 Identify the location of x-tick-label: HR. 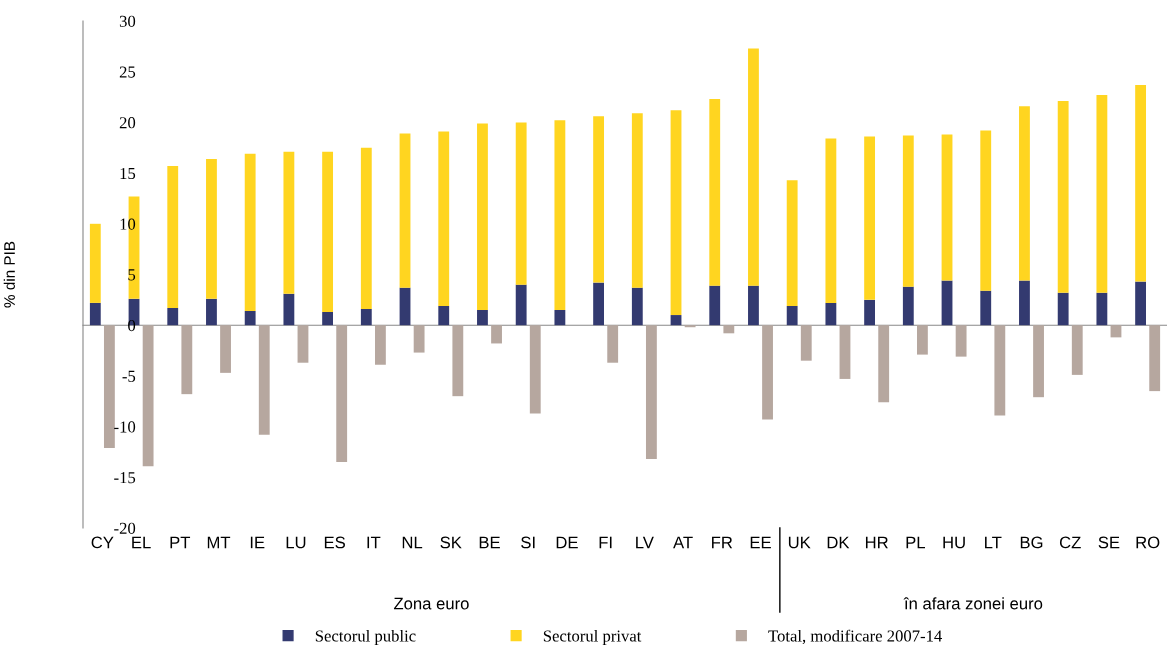
(876, 542).